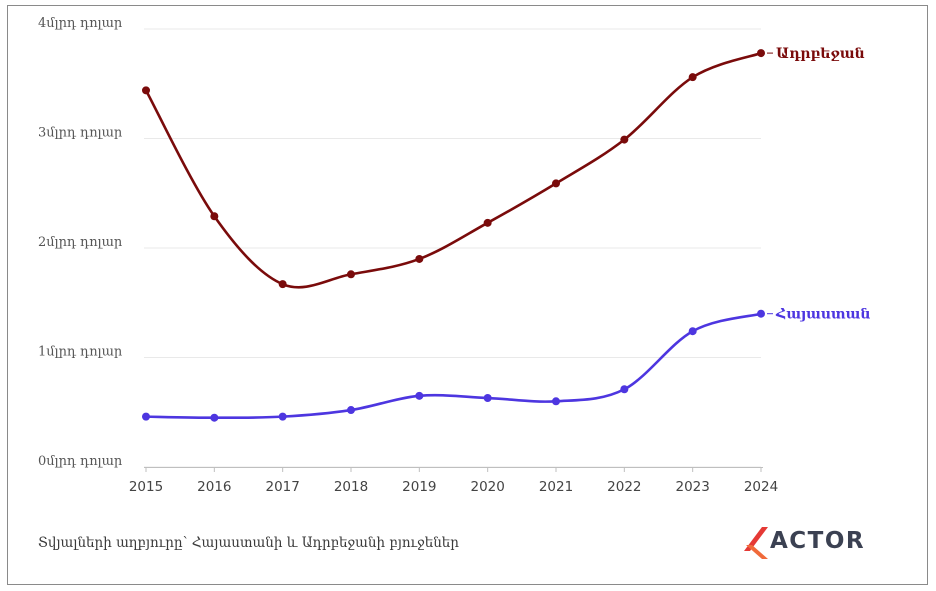 This screenshot has height=591, width=936. Describe the element at coordinates (80, 352) in the screenshot. I see `y-tick-label: 1մլրդ դոլար` at that location.